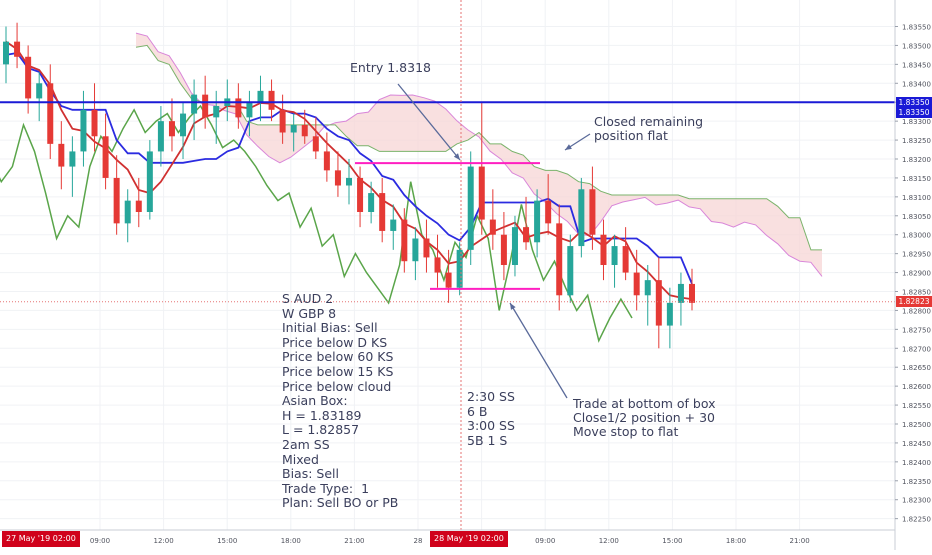 This screenshot has width=932, height=555. What do you see at coordinates (308, 298) in the screenshot?
I see `plan-note: S AUD 2` at bounding box center [308, 298].